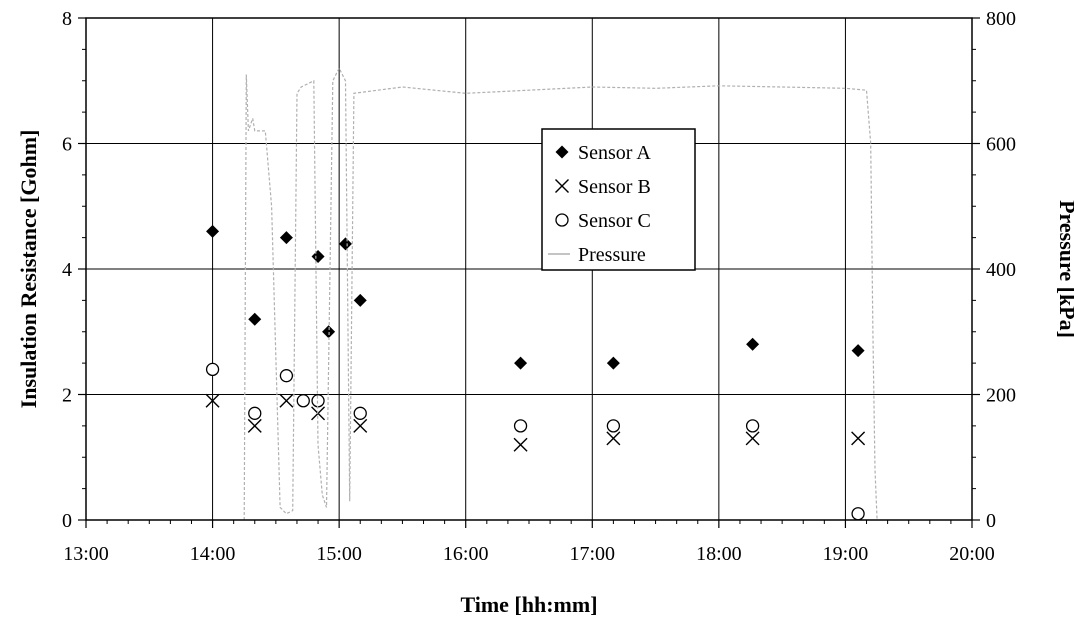  What do you see at coordinates (528, 604) in the screenshot?
I see `x-axis-title: Time [hh:mm]` at bounding box center [528, 604].